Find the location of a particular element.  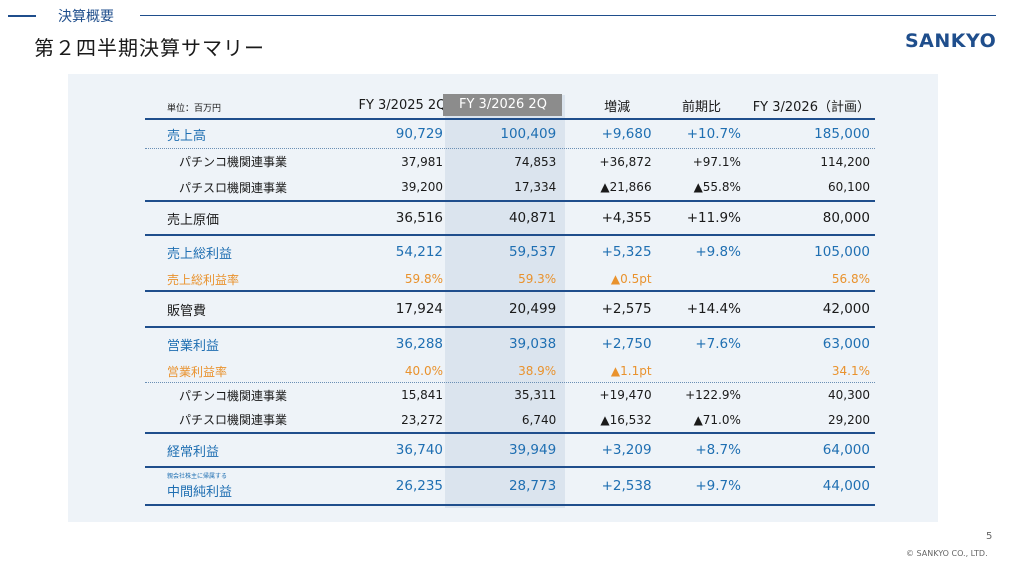

table-row: 販管費 17,924 20,499 +2,575 +14.4% 42,000 is located at coordinates (510, 308).